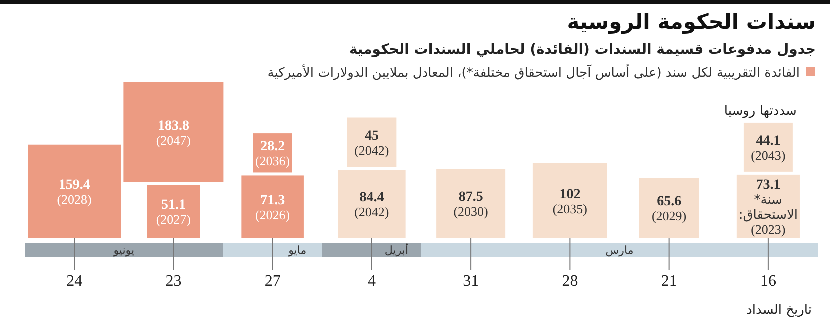  I want to click on data-label: 159.4 (2028), so click(74, 192).